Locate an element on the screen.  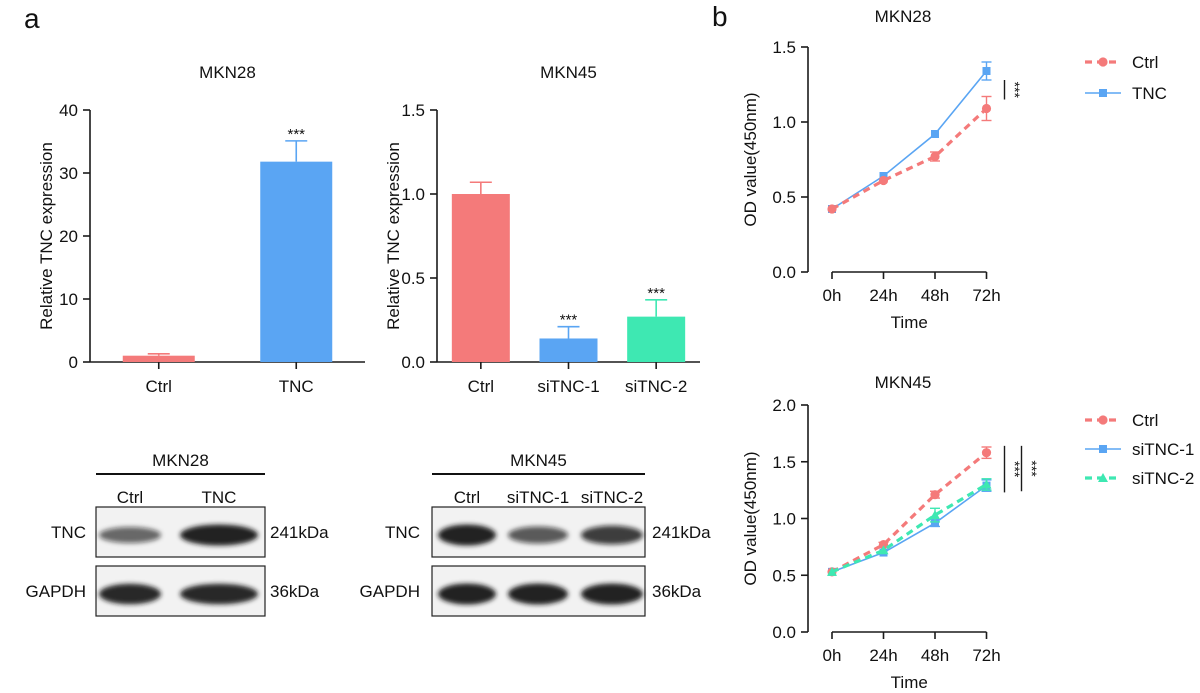
blot-lane-label-tnc: TNC is located at coordinates (219, 497).